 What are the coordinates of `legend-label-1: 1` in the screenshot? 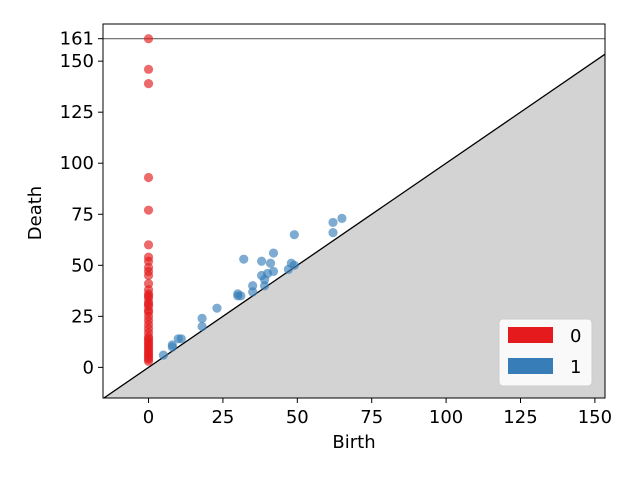 It's located at (575, 367).